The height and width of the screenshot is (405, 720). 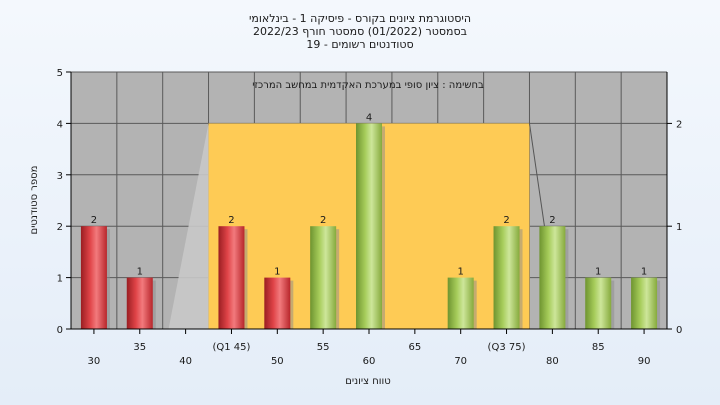 What do you see at coordinates (359, 44) in the screenshot?
I see `chart-title-line-3: סטודנטים רשומים - 19` at bounding box center [359, 44].